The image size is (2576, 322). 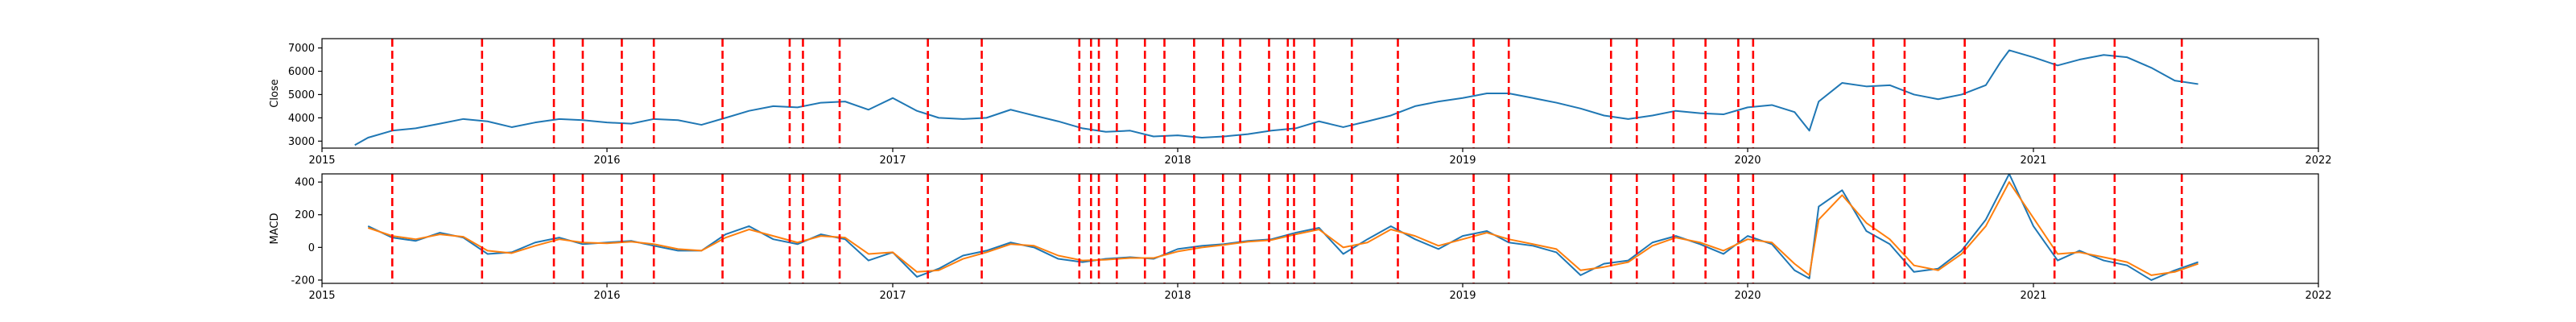 I want to click on macd-y-axis-label: MACD, so click(x=275, y=229).